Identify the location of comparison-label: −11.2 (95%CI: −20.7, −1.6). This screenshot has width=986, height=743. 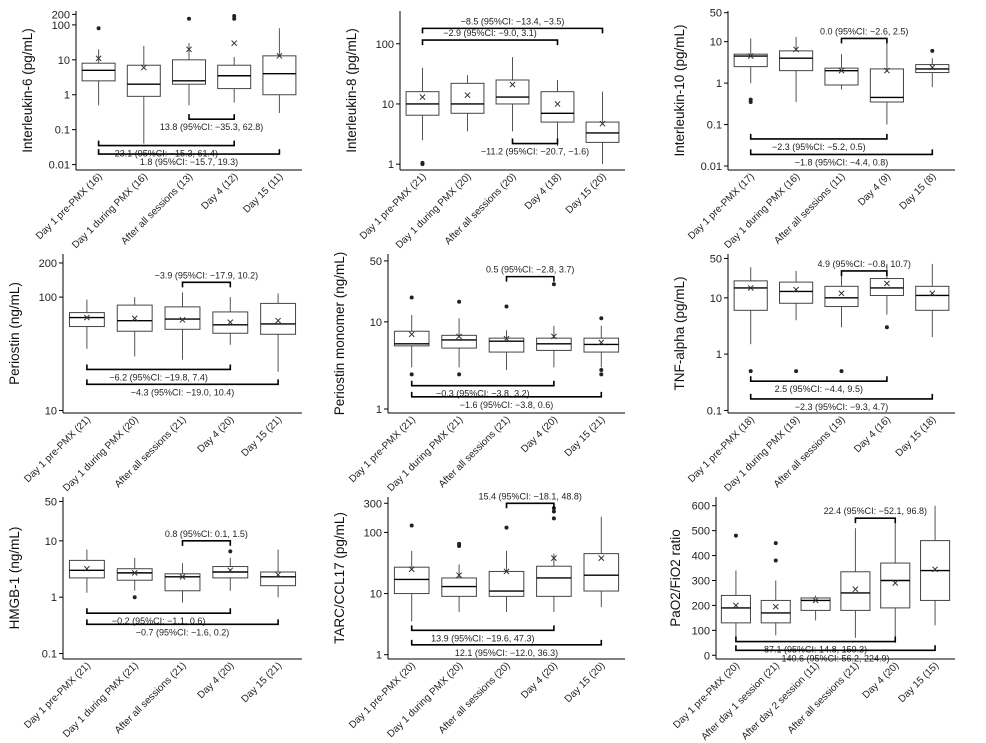
(535, 152).